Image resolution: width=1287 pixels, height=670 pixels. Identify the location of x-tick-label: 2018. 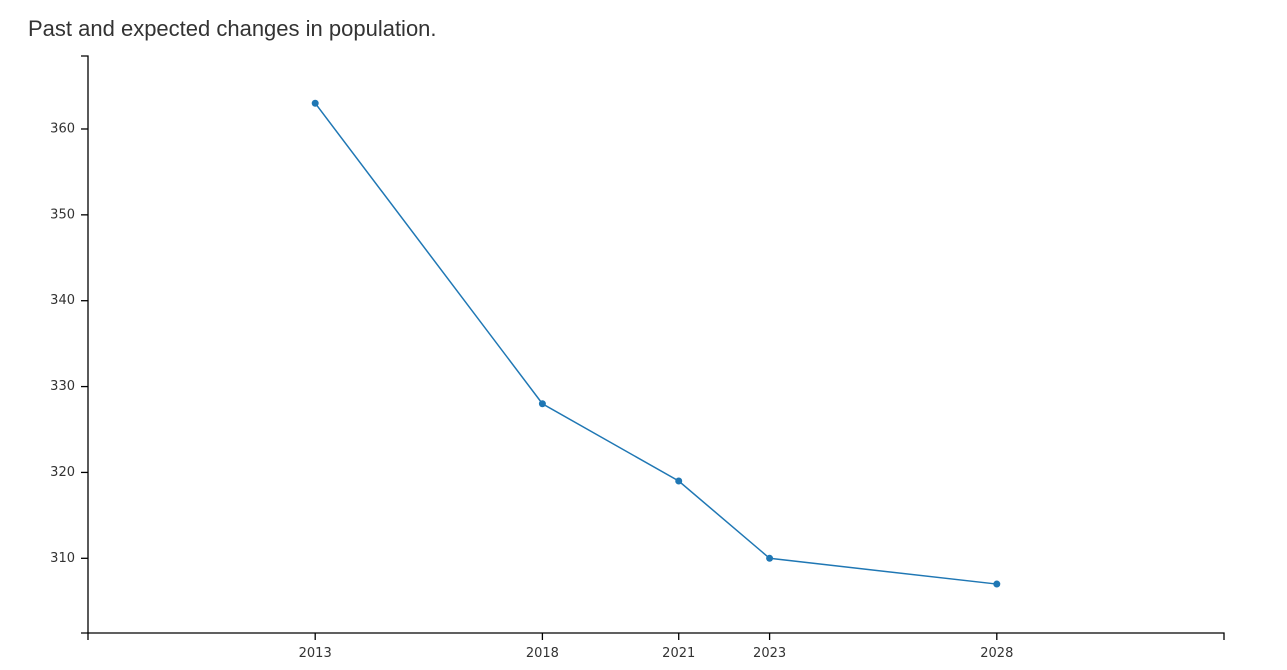
(542, 653).